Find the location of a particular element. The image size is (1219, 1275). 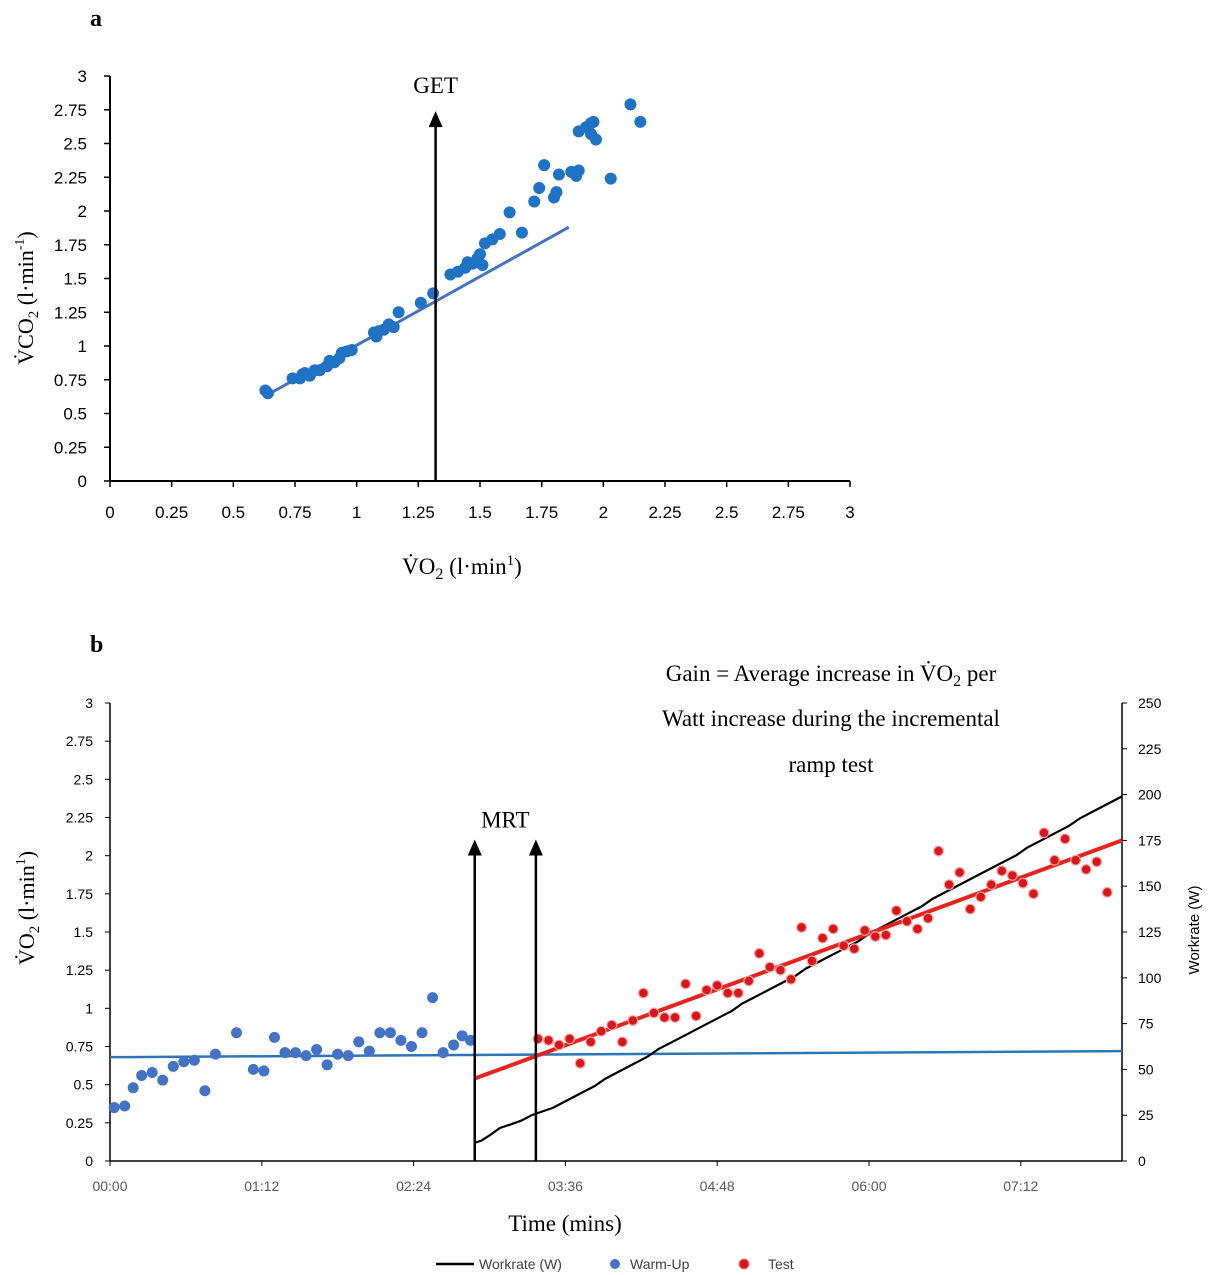

panel-b-x-tick-label: 03:36 is located at coordinates (565, 1186).